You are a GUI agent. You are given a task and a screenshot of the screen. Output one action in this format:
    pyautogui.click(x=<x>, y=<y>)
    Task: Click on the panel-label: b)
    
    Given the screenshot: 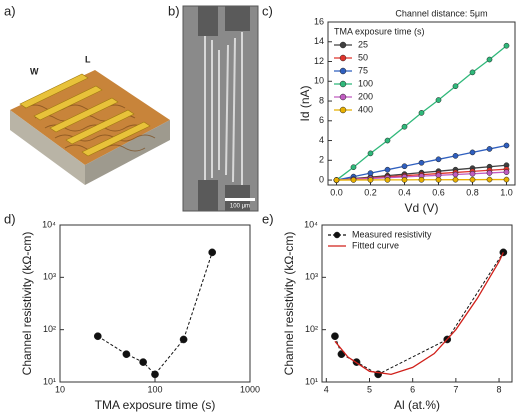 What is the action you would take?
    pyautogui.click(x=174, y=10)
    